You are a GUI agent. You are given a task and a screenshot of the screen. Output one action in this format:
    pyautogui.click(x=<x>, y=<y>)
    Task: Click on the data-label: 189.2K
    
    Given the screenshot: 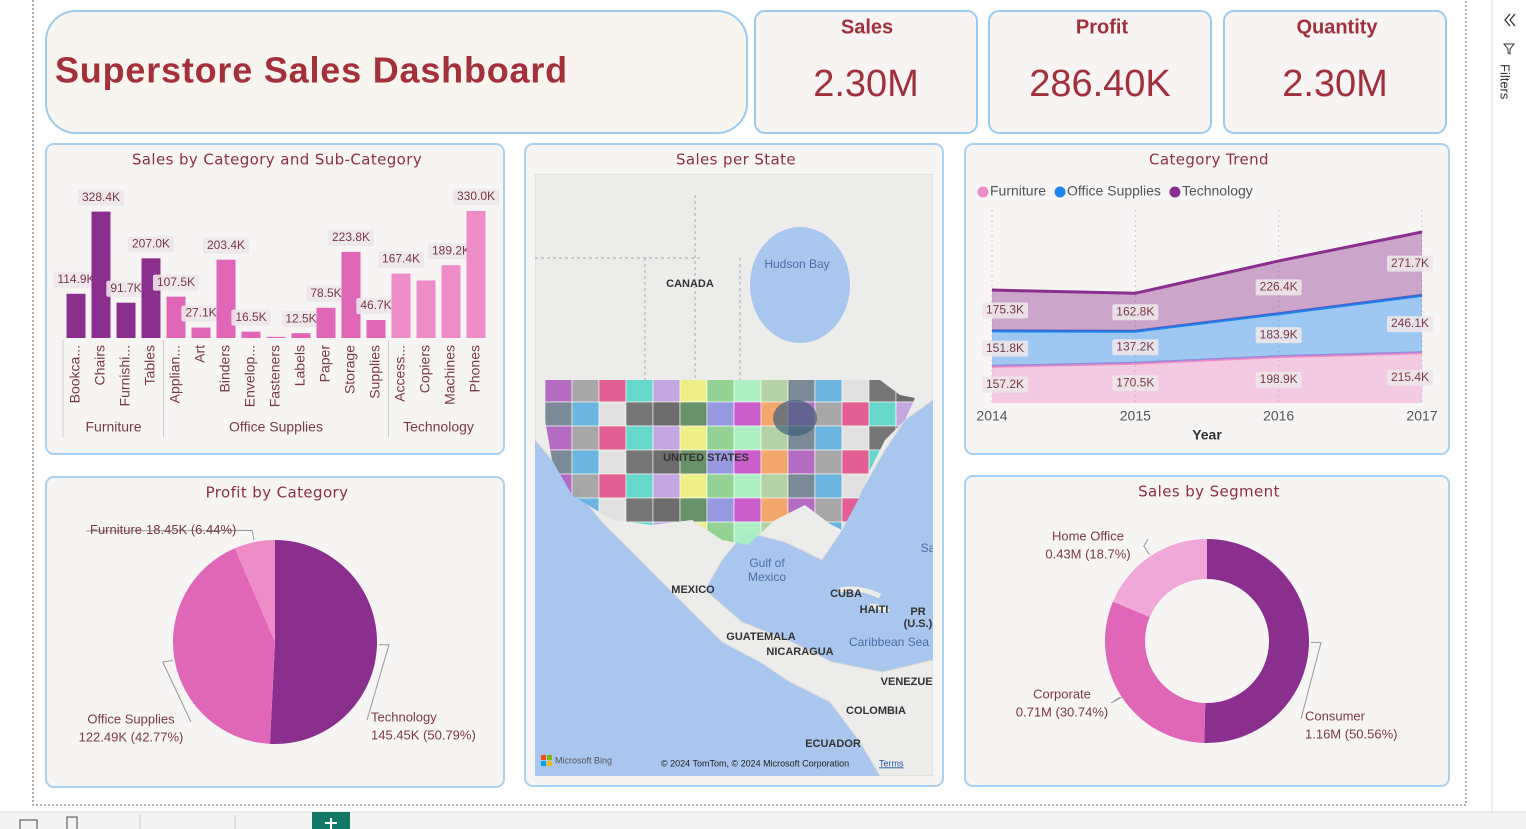 What is the action you would take?
    pyautogui.click(x=451, y=250)
    